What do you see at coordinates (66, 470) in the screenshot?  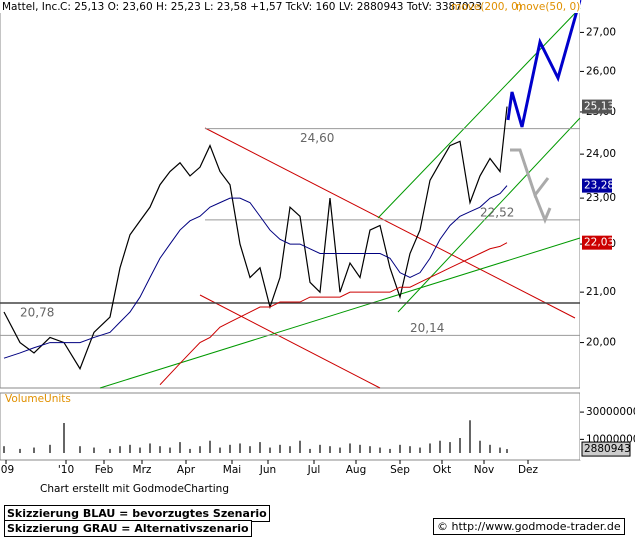 I see `x-tick-label: '10` at bounding box center [66, 470].